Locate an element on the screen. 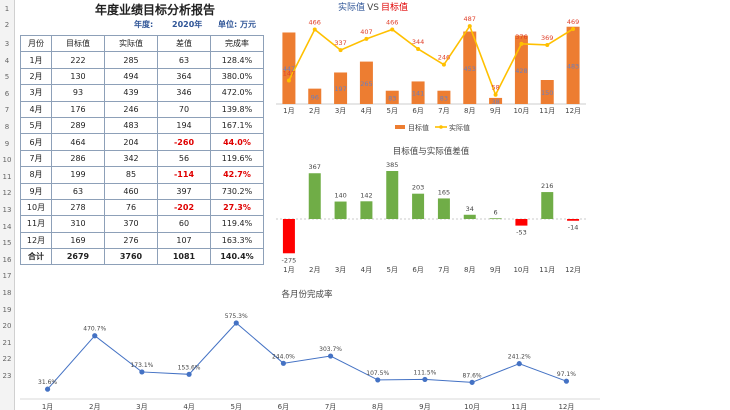 This screenshot has width=730, height=410. chart1-target-label: 428 is located at coordinates (521, 71).